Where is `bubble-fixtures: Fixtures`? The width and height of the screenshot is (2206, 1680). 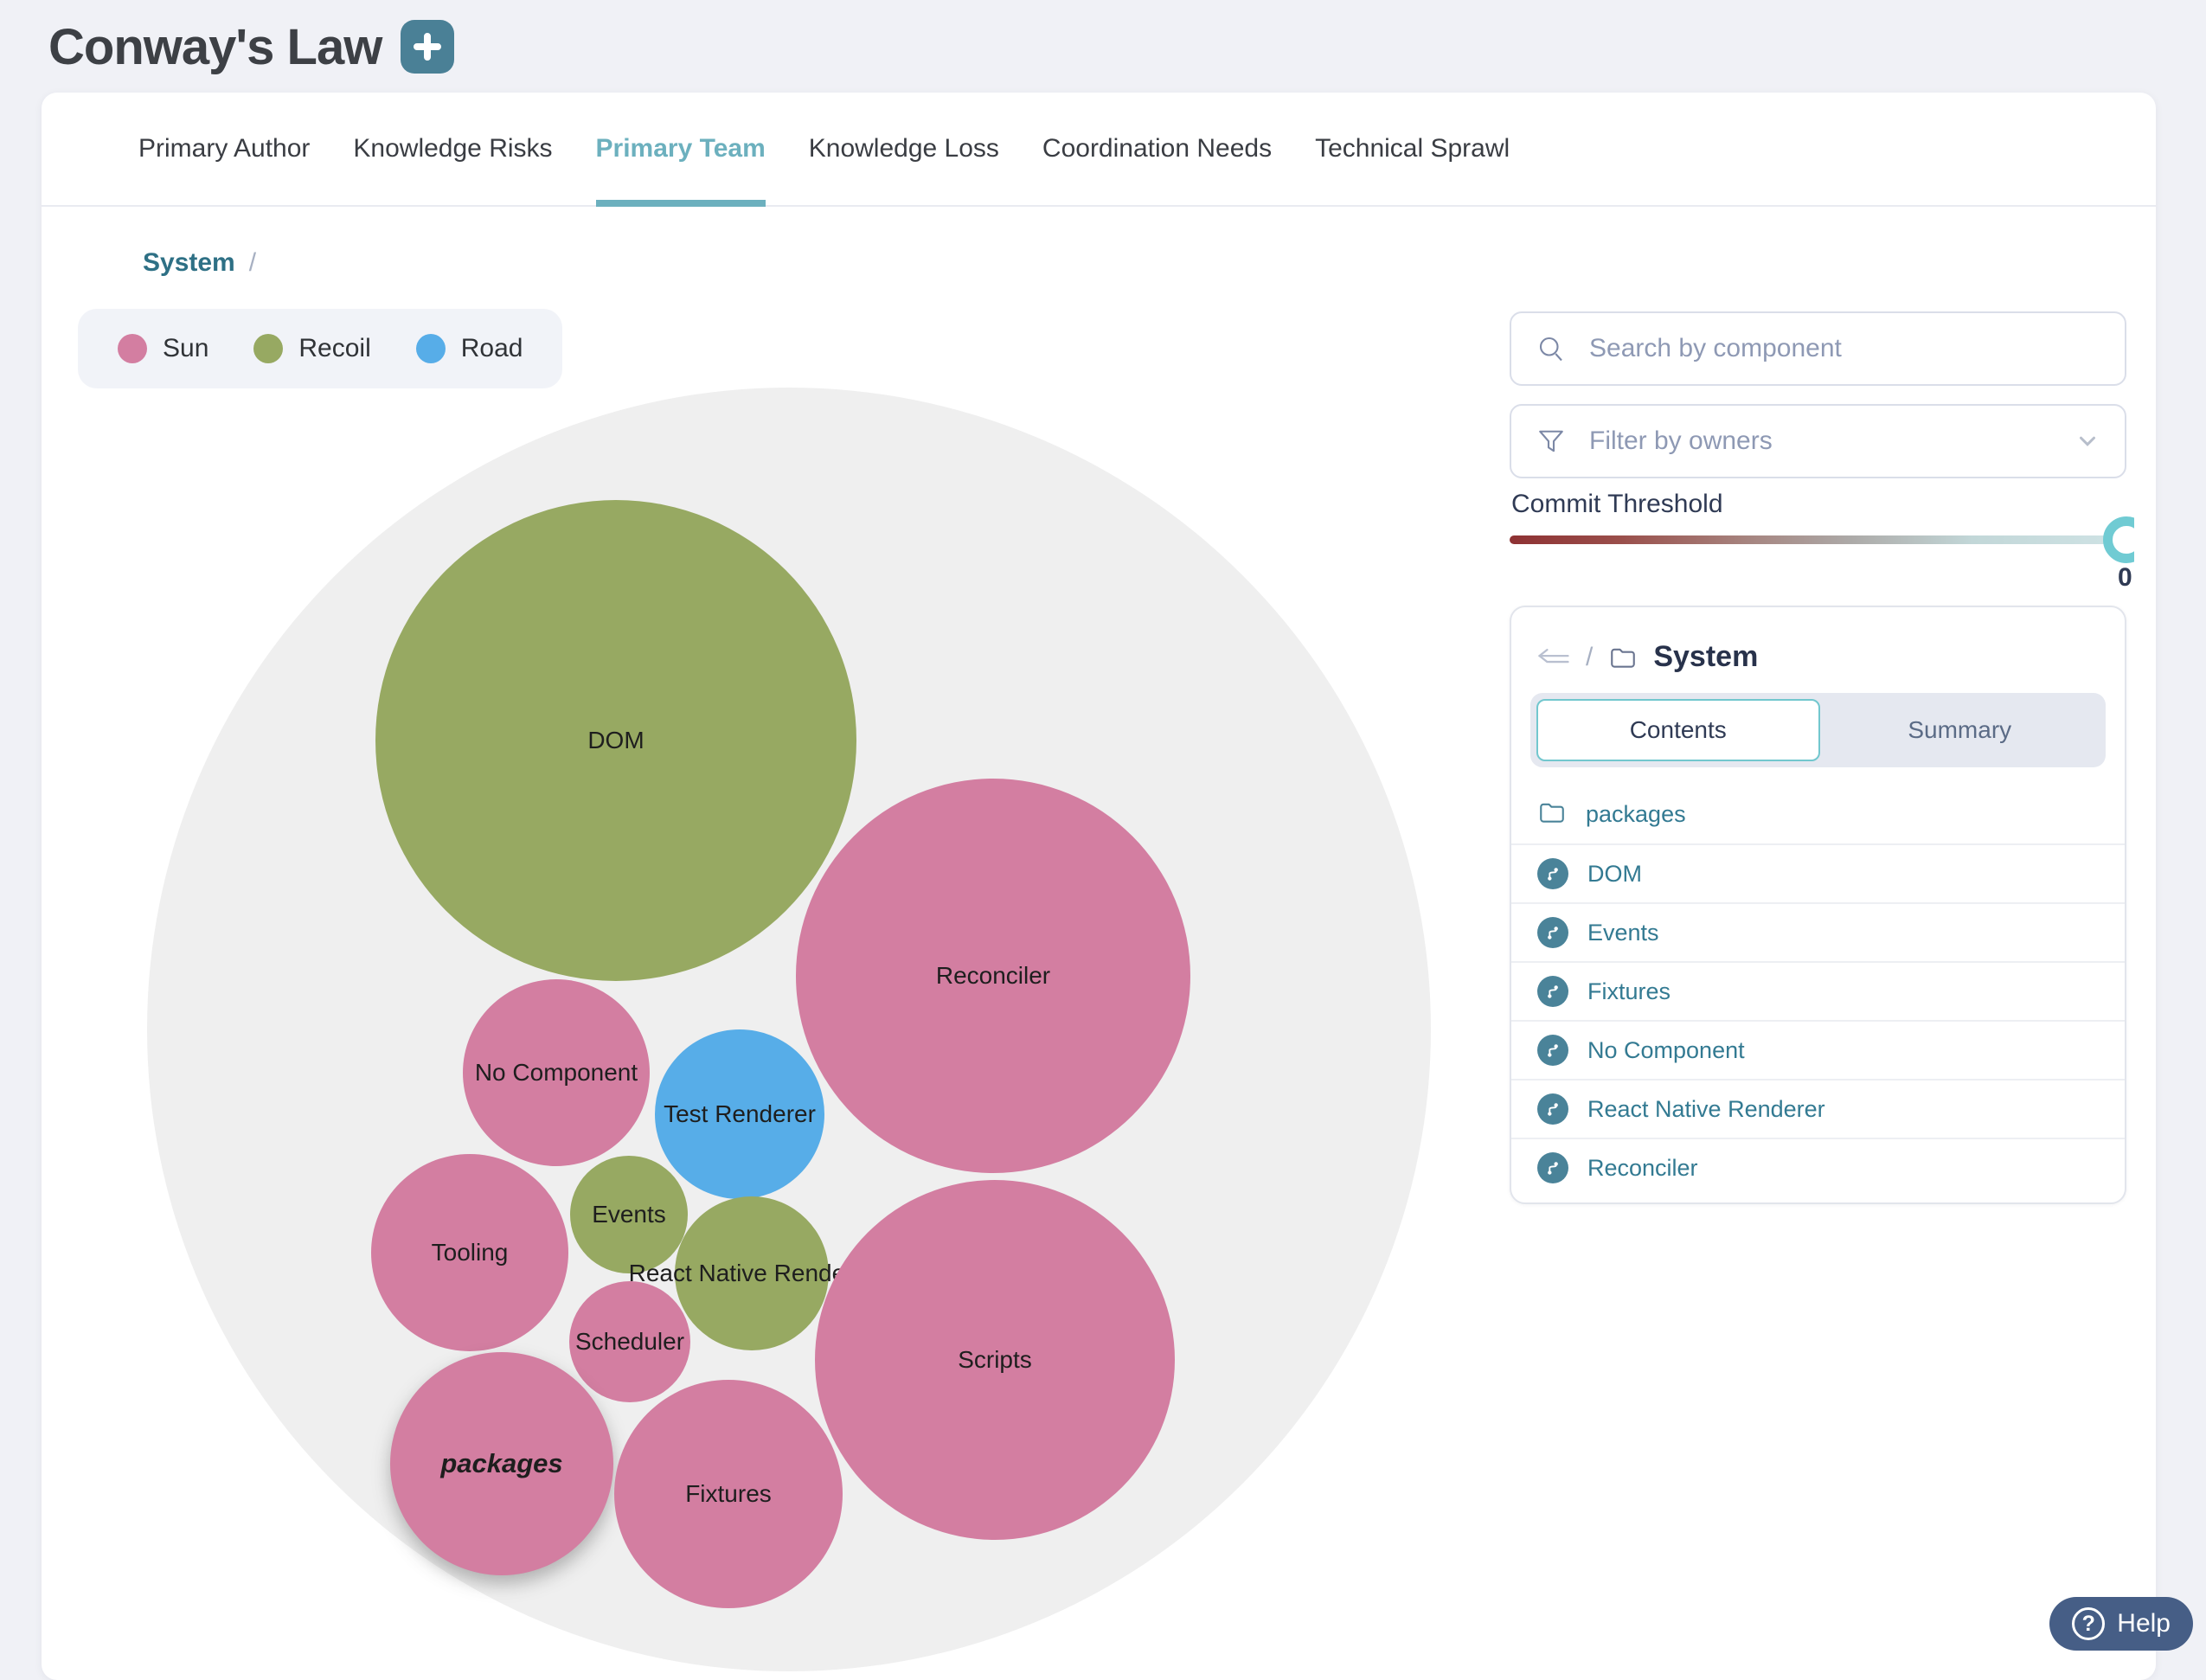
bubble-fixtures: Fixtures is located at coordinates (729, 1494).